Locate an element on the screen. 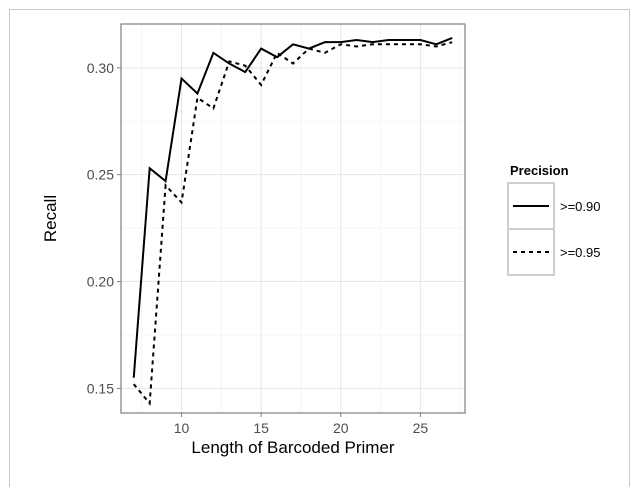 The image size is (639, 487). legend: Precision >=0.90 >=0.95 is located at coordinates (554, 219).